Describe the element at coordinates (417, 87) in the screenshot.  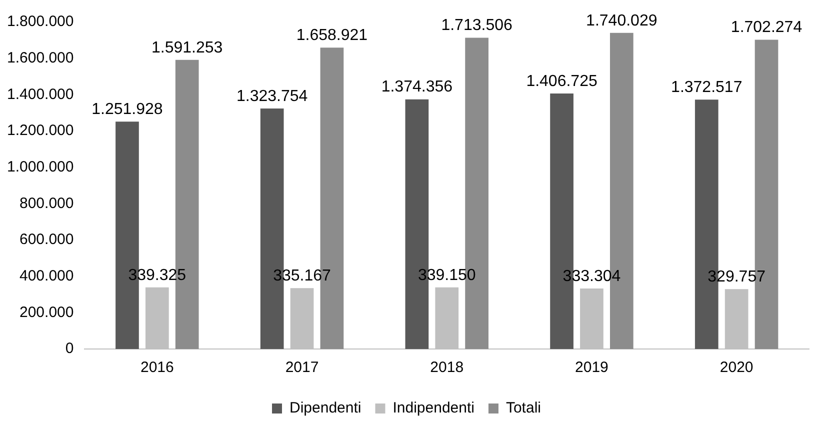
I see `data-label: 1.374.356` at that location.